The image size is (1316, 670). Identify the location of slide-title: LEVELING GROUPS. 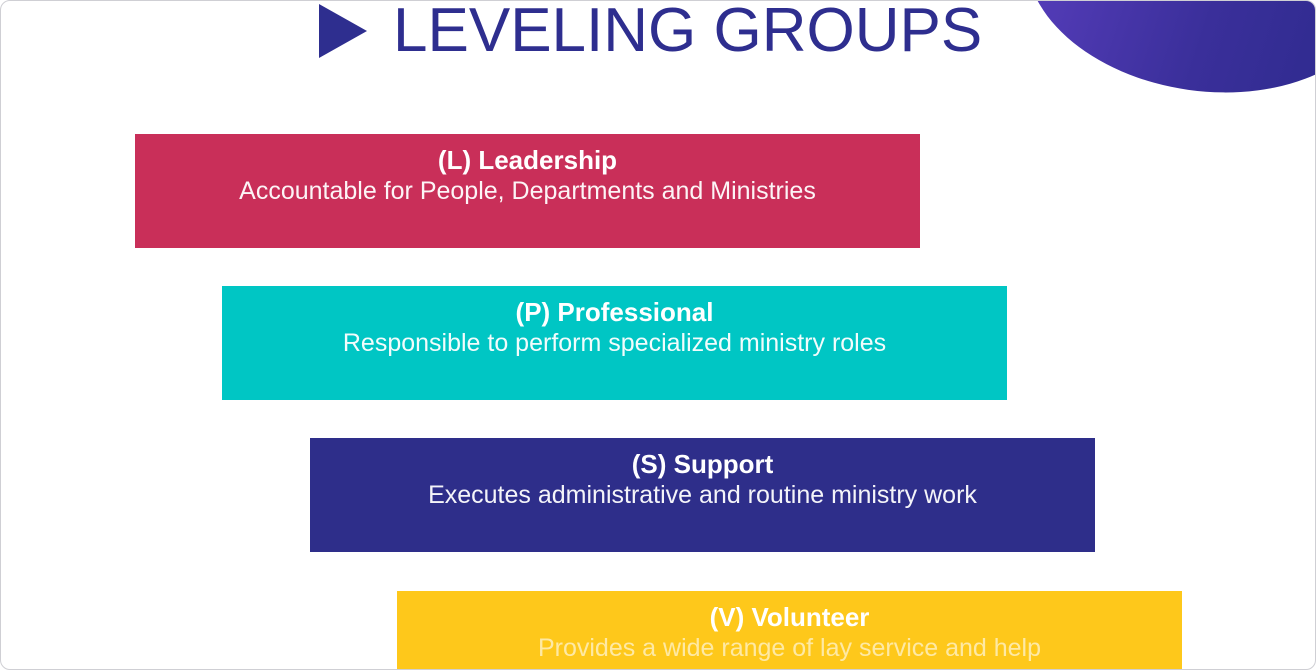
(688, 32).